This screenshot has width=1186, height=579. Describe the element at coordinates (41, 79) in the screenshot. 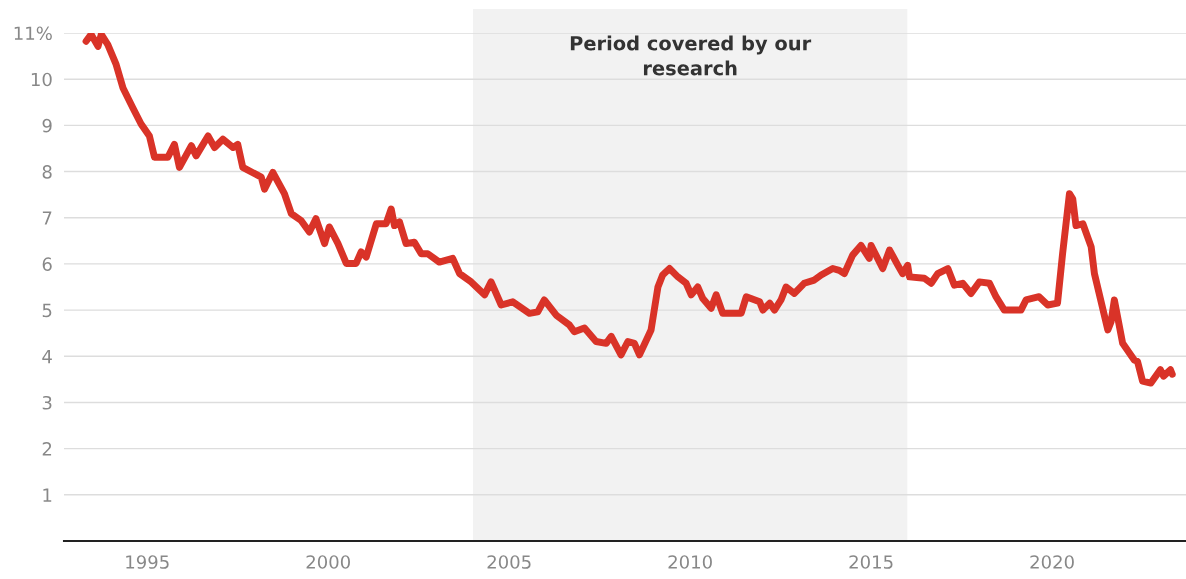

I see `y-tick-label: 10` at that location.